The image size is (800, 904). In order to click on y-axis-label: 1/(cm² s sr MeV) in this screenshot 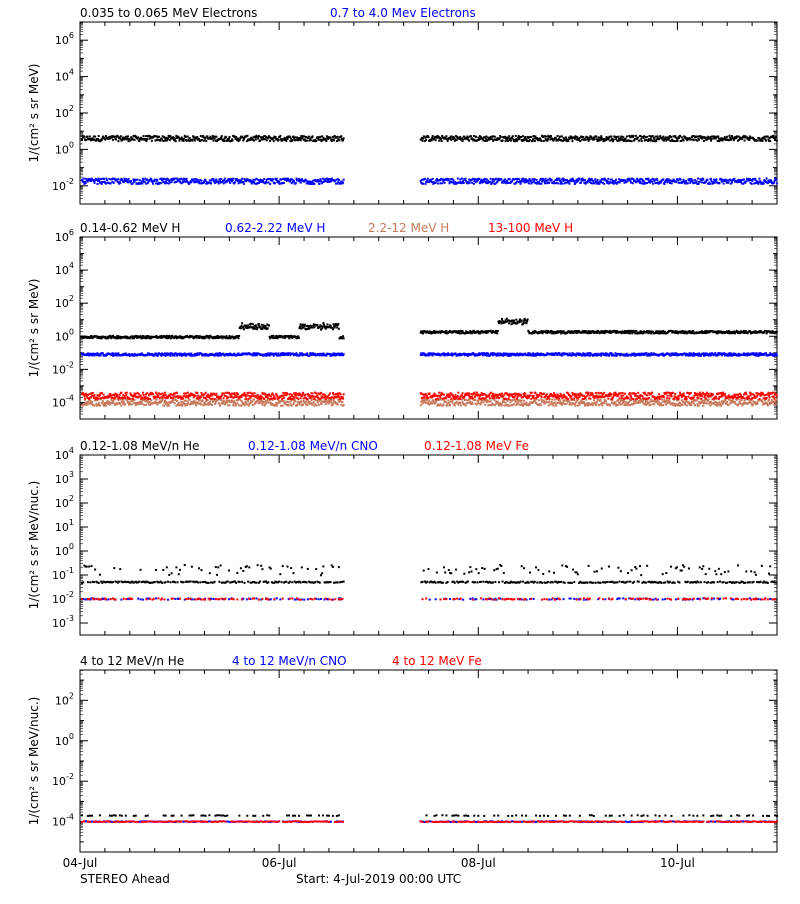, I will do `click(34, 328)`.